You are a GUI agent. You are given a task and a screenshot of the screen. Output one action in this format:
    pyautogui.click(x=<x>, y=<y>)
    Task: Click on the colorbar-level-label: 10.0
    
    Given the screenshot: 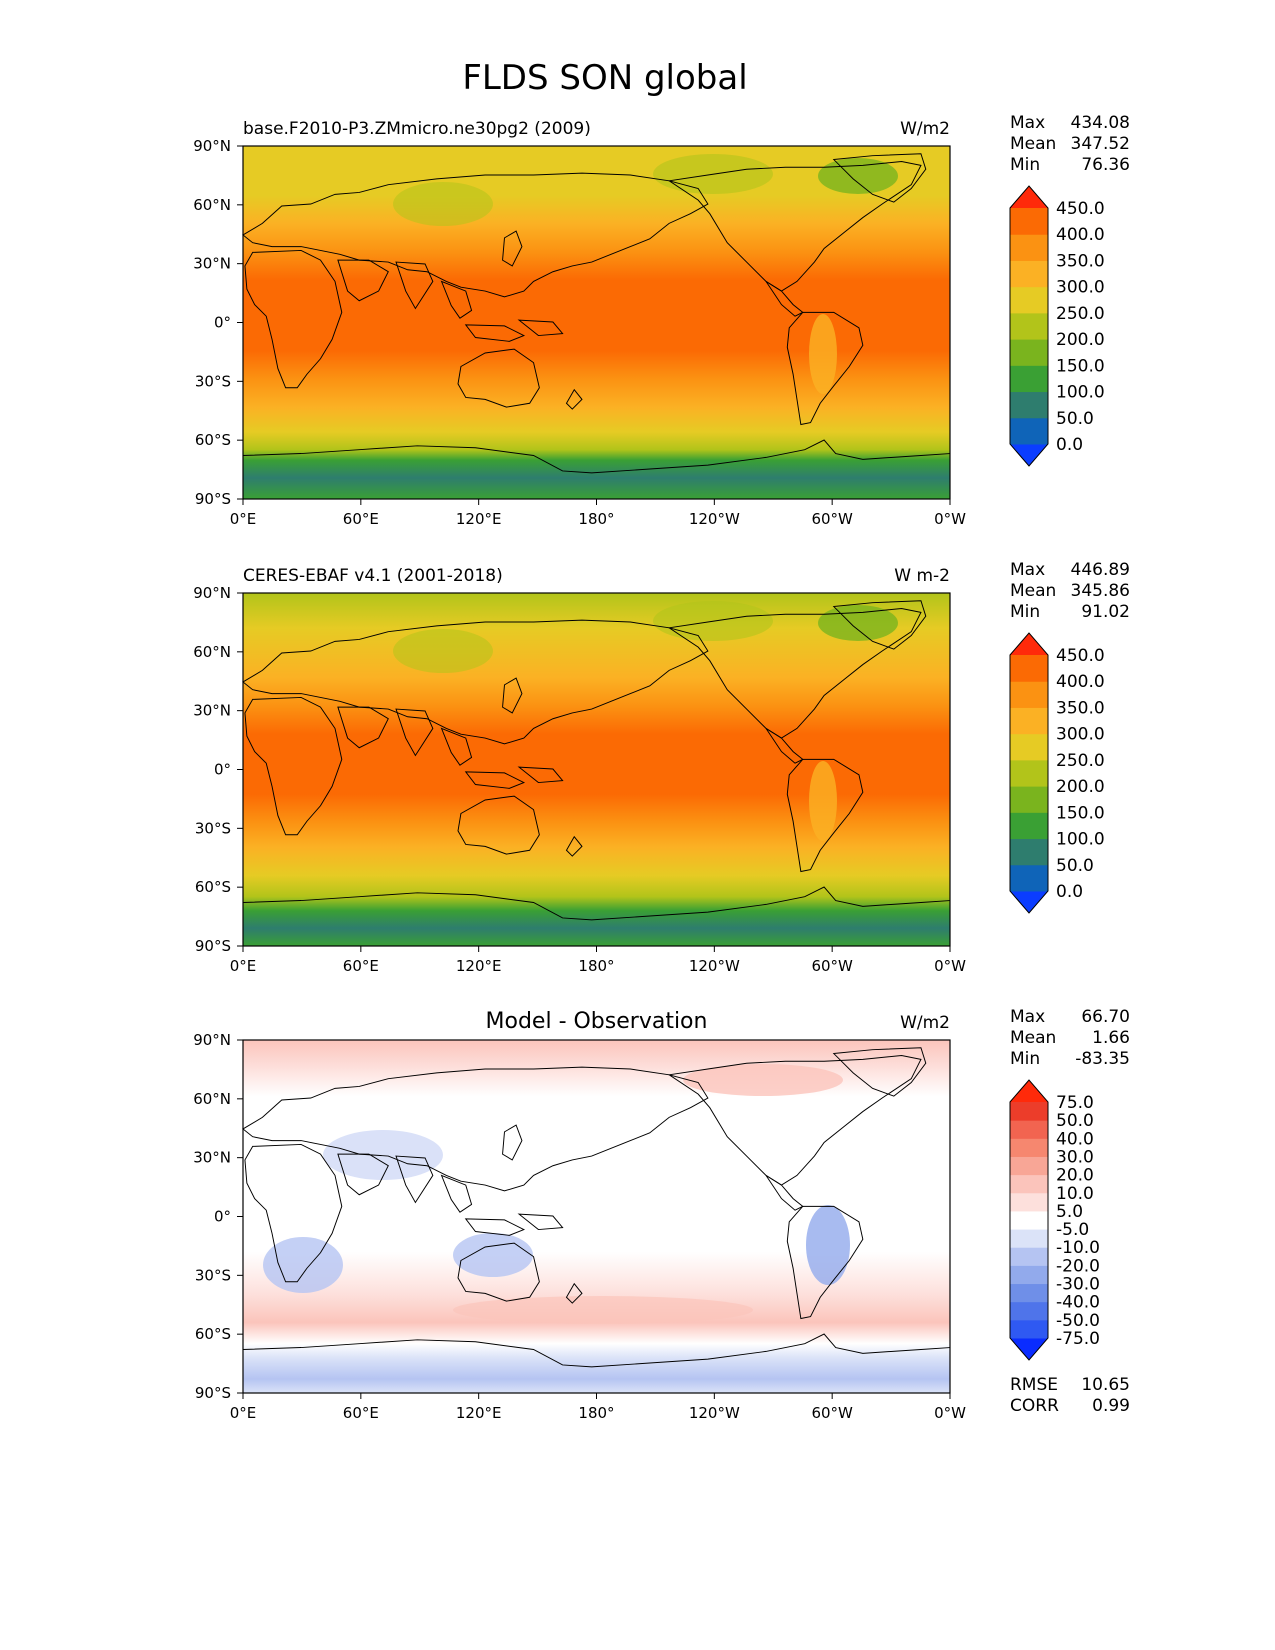 What is the action you would take?
    pyautogui.click(x=1075, y=1194)
    